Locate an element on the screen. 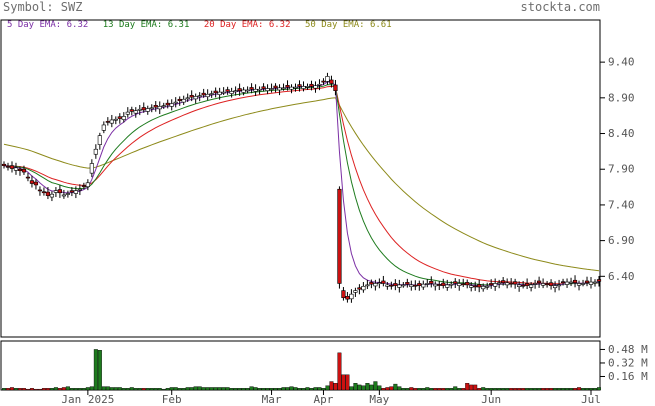 The height and width of the screenshot is (406, 655). legend-ema-20: 20 Day EMA: 6.32 is located at coordinates (247, 25).